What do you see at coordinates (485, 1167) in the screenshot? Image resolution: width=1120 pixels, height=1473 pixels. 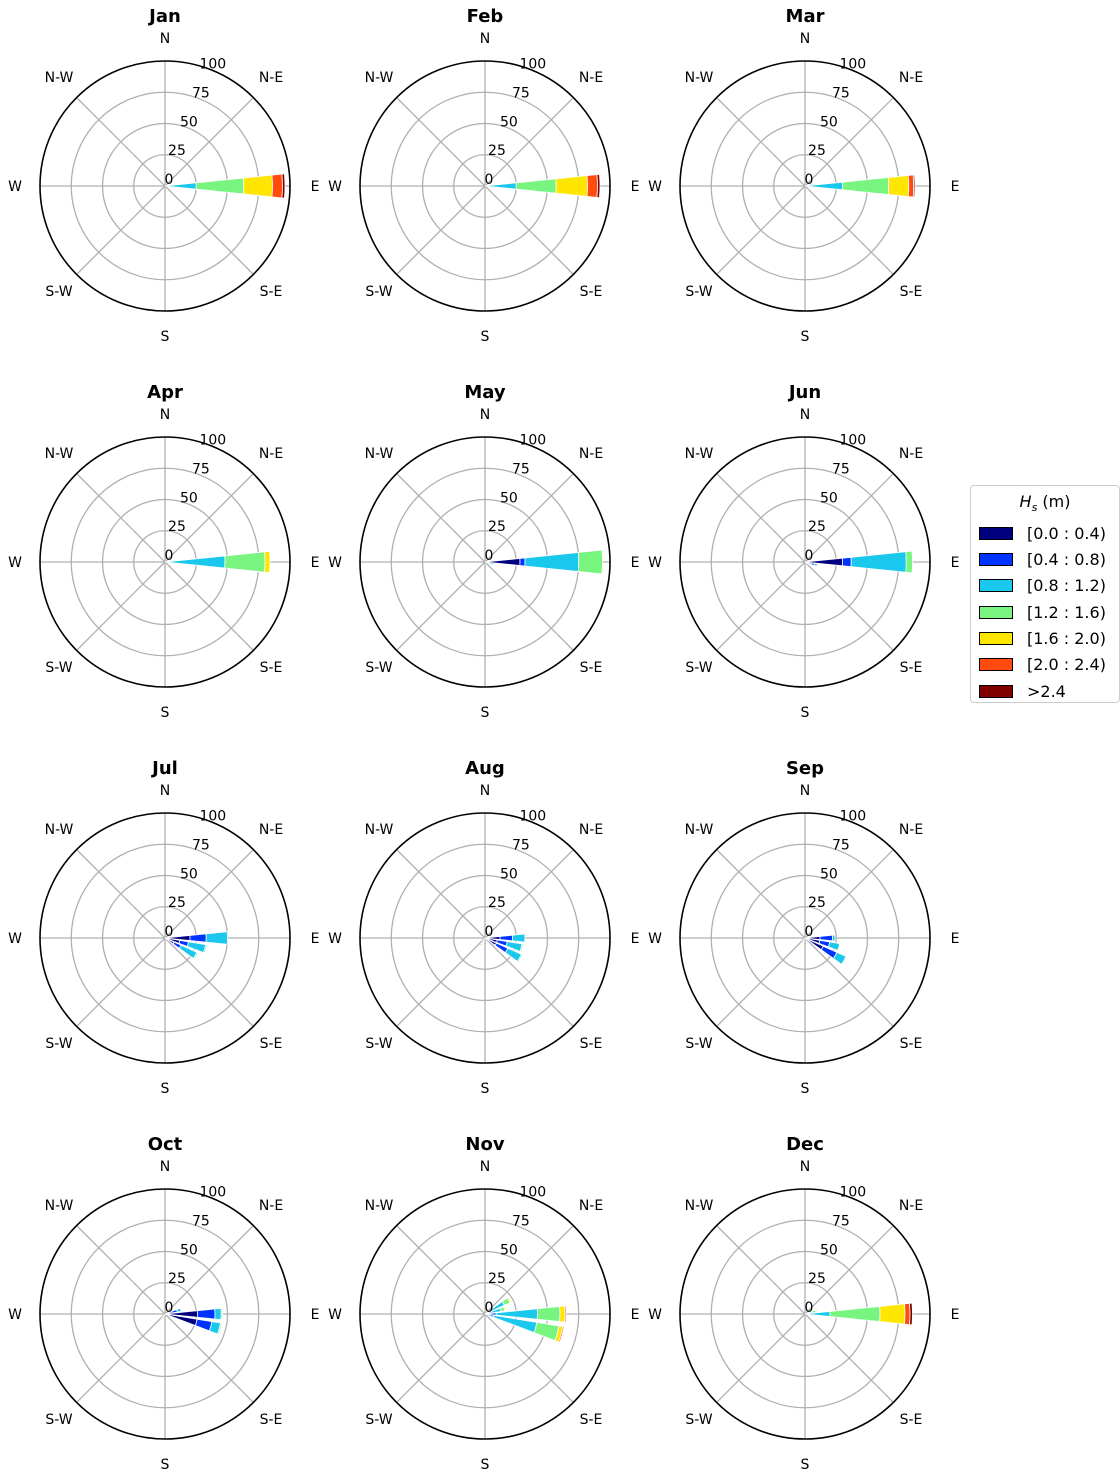 I see `direction-label: N` at bounding box center [485, 1167].